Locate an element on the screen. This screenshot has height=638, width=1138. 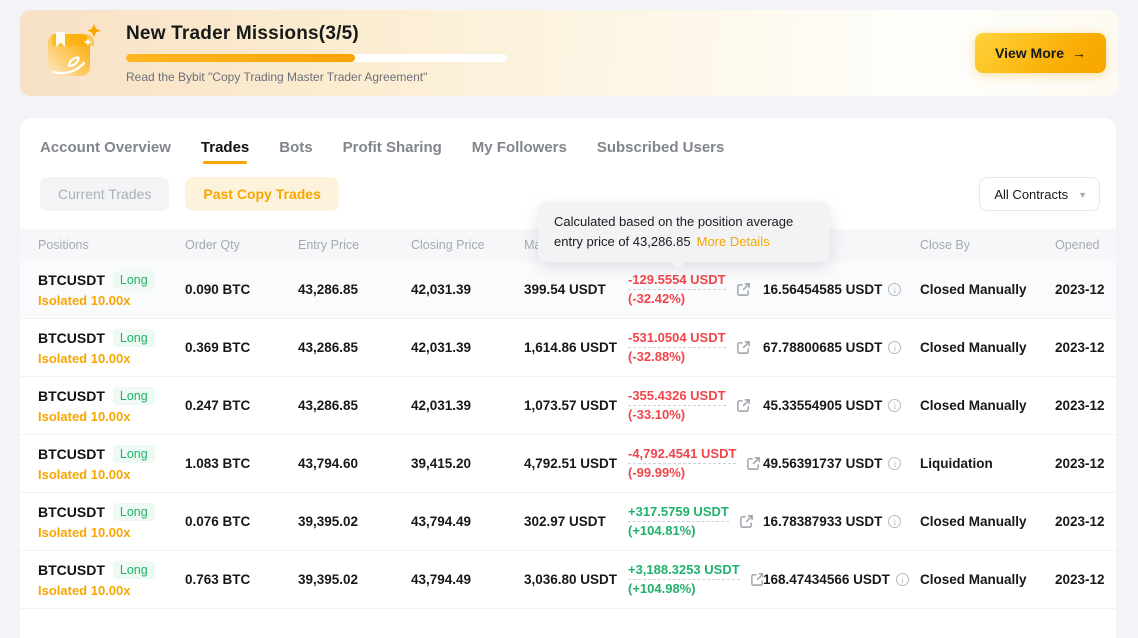
closed-pnl-cell: +3,188.3253 USDT (+104.98%) is located at coordinates (695, 579).